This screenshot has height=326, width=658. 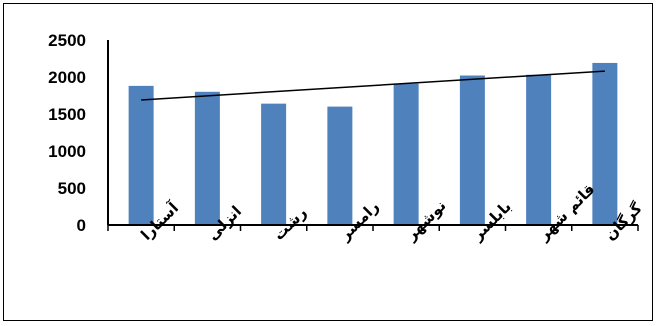 I want to click on y-axis-ticks: 0 500 1000 1500 2000 2500, so click(x=67, y=133).